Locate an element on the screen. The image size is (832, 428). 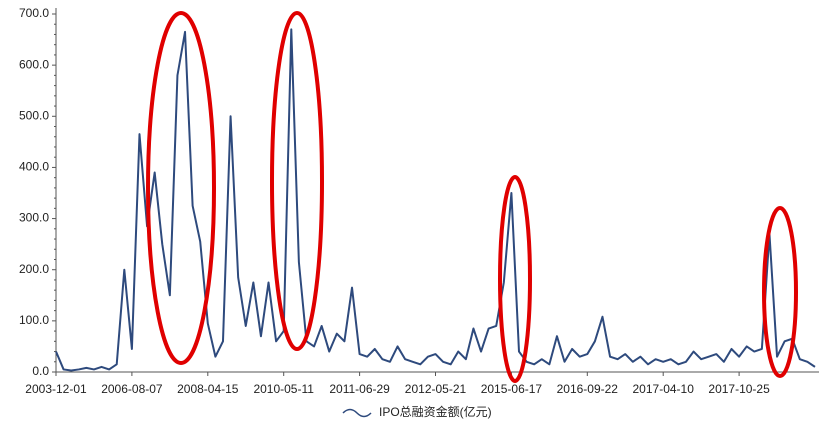
legend-symbol is located at coordinates (357, 413).